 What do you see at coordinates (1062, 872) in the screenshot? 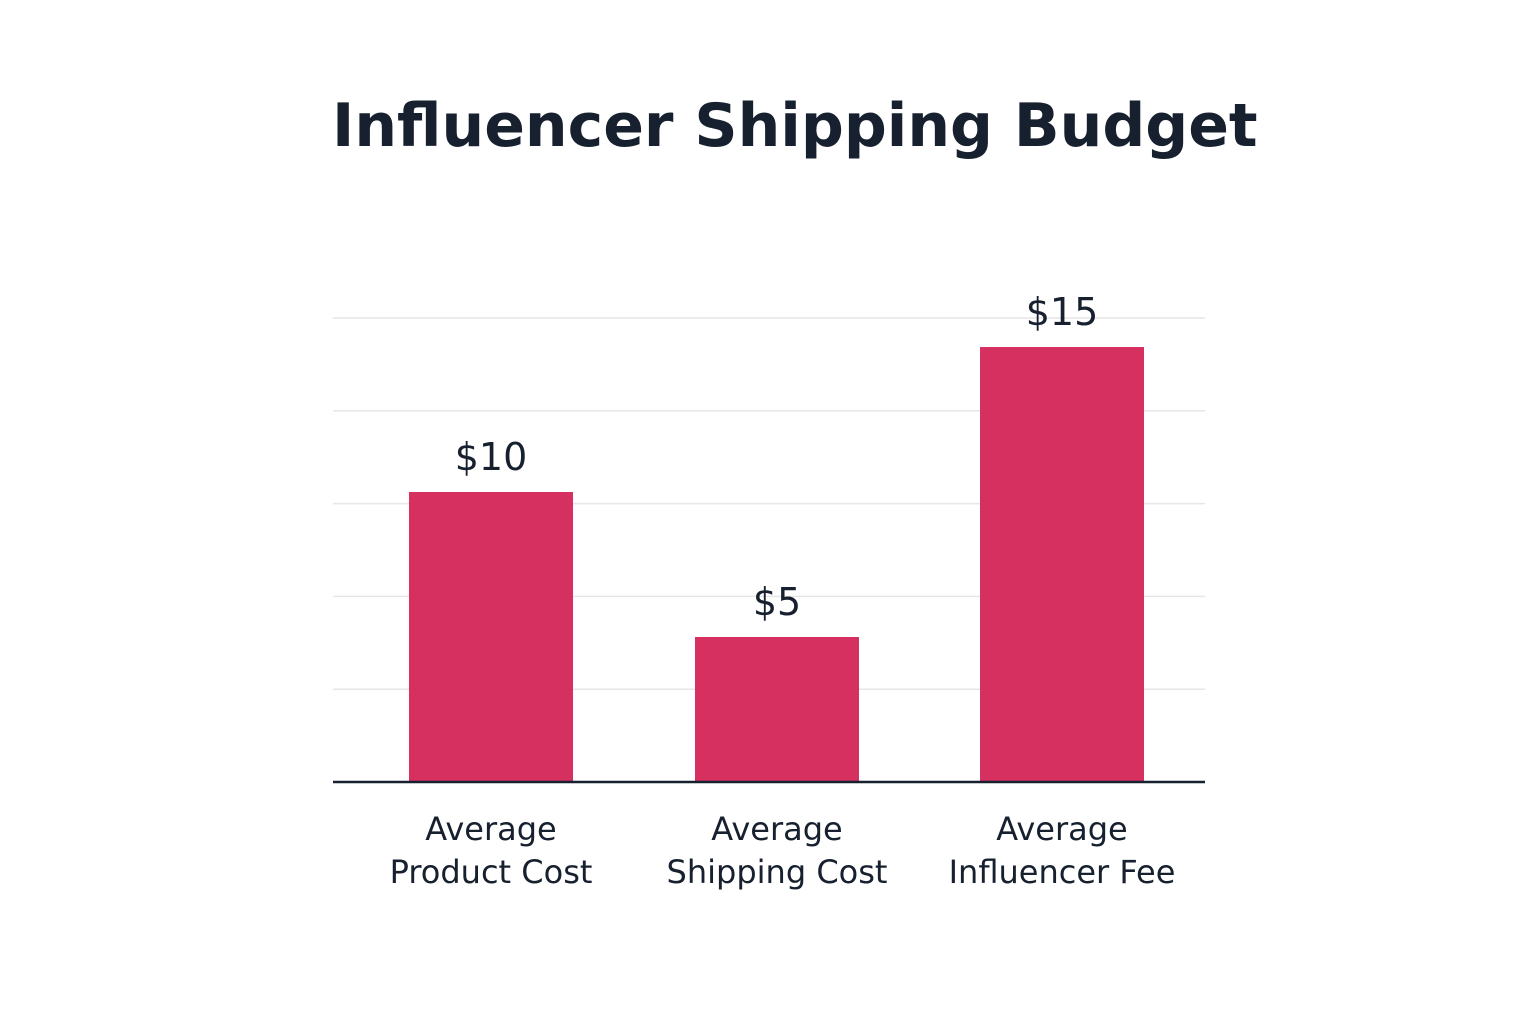
I see `category-label-3-line-2: Influencer Fee` at bounding box center [1062, 872].